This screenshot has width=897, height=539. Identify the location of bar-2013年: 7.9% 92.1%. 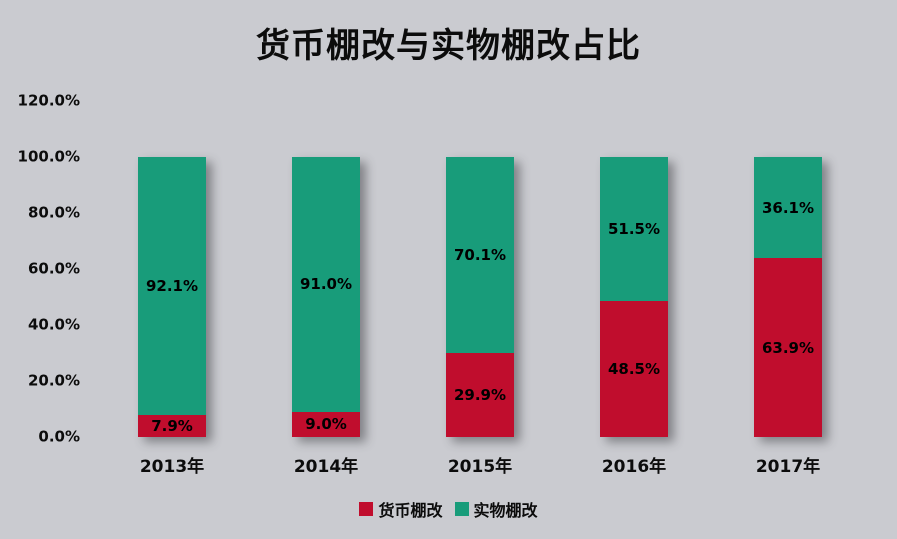
(172, 269).